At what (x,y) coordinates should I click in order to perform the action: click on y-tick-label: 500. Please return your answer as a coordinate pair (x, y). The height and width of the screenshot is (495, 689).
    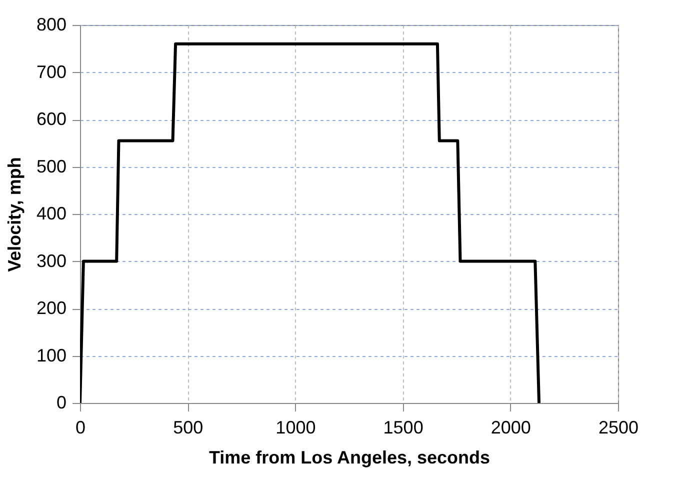
    Looking at the image, I should click on (51, 166).